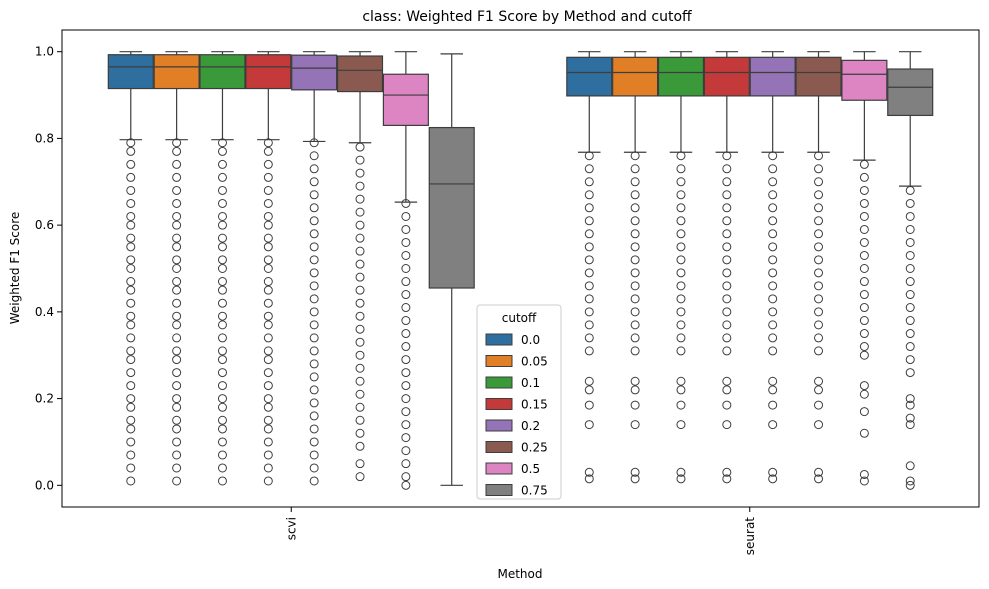 The image size is (989, 589). I want to click on legend-entry-0.15: 0.15, so click(516, 405).